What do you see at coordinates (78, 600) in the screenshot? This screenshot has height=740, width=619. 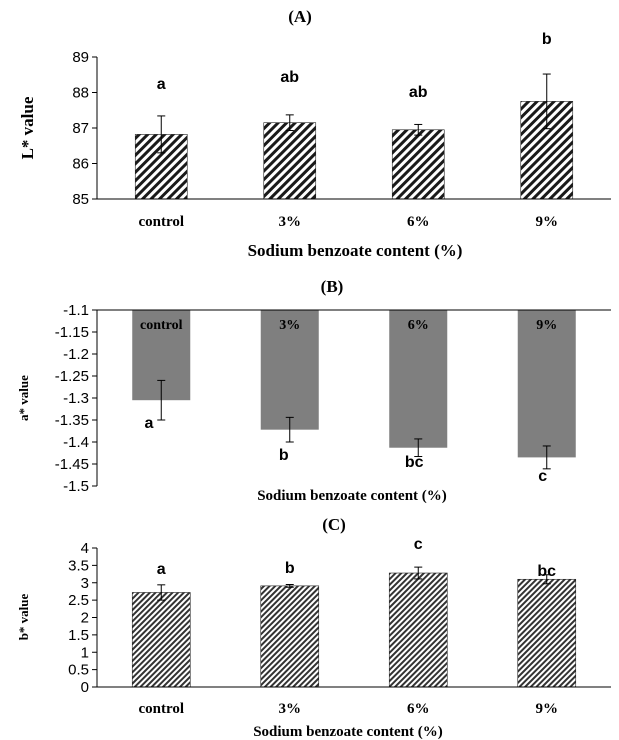 I see `y-tick-label: 2.5` at bounding box center [78, 600].